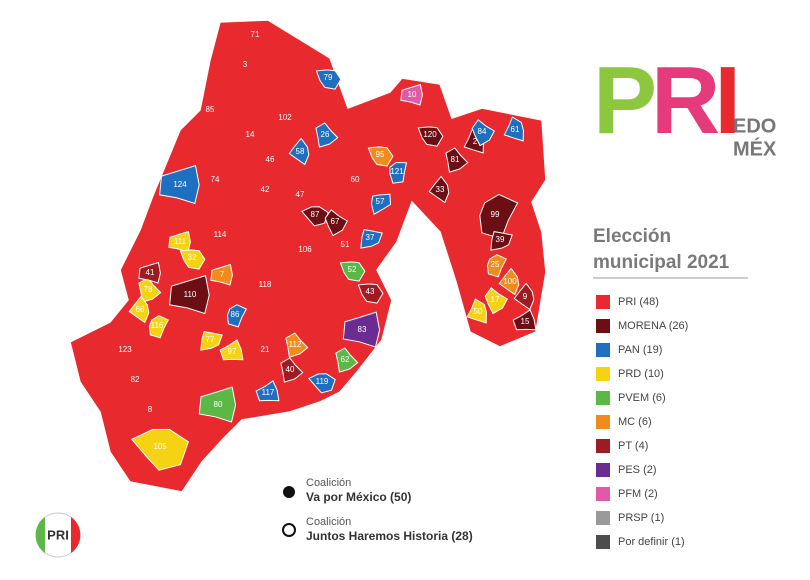 This screenshot has height=580, width=810. I want to click on municipality-label: 86, so click(235, 314).